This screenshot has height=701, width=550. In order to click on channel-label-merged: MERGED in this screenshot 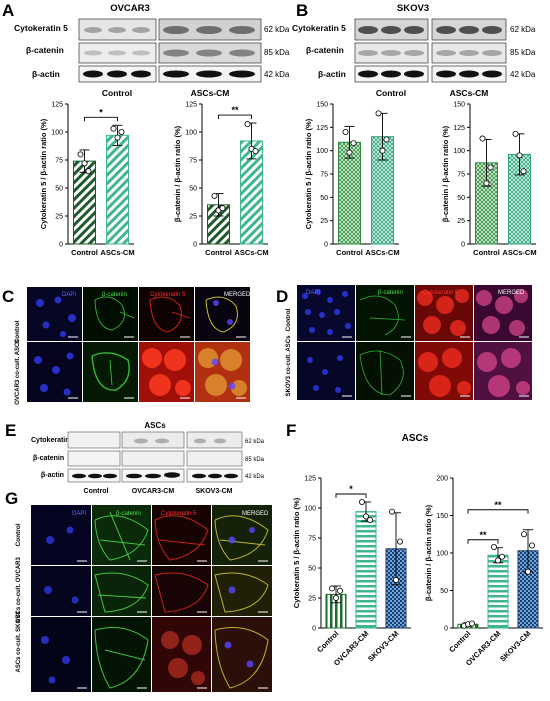, I will do `click(237, 295)`.